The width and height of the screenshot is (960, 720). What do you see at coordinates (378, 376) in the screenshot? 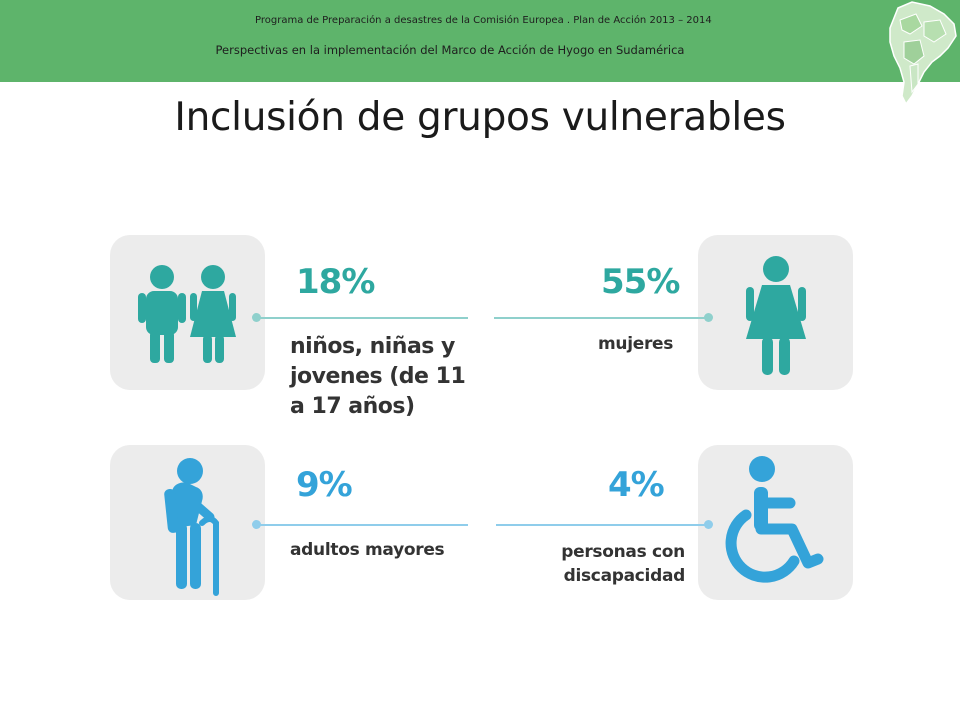
I see `children-label: niños, niñas y jovenes (de 11 a 17 años)` at bounding box center [378, 376].